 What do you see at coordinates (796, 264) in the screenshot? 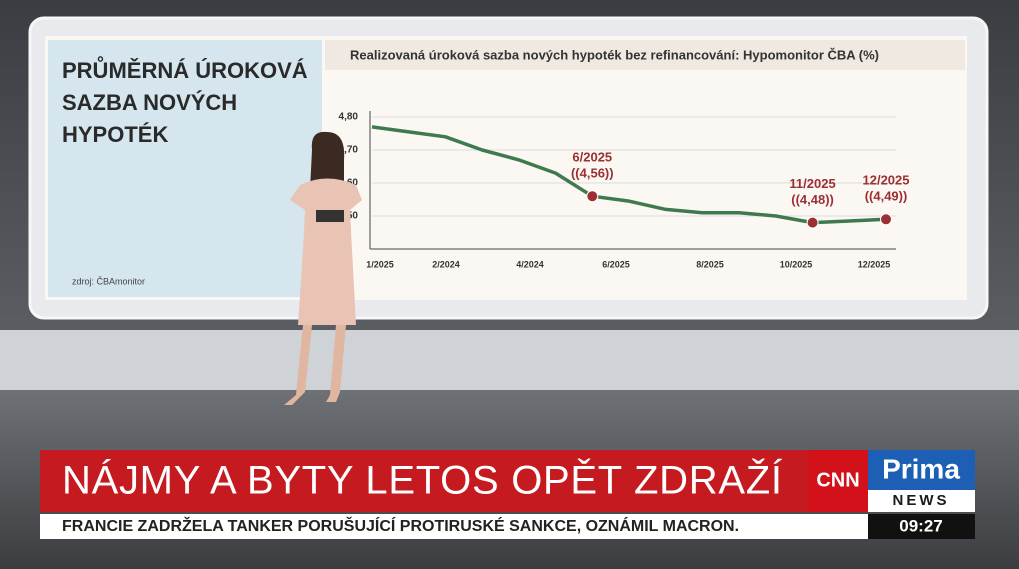
I see `x-tick-label: 10/2025` at bounding box center [796, 264].